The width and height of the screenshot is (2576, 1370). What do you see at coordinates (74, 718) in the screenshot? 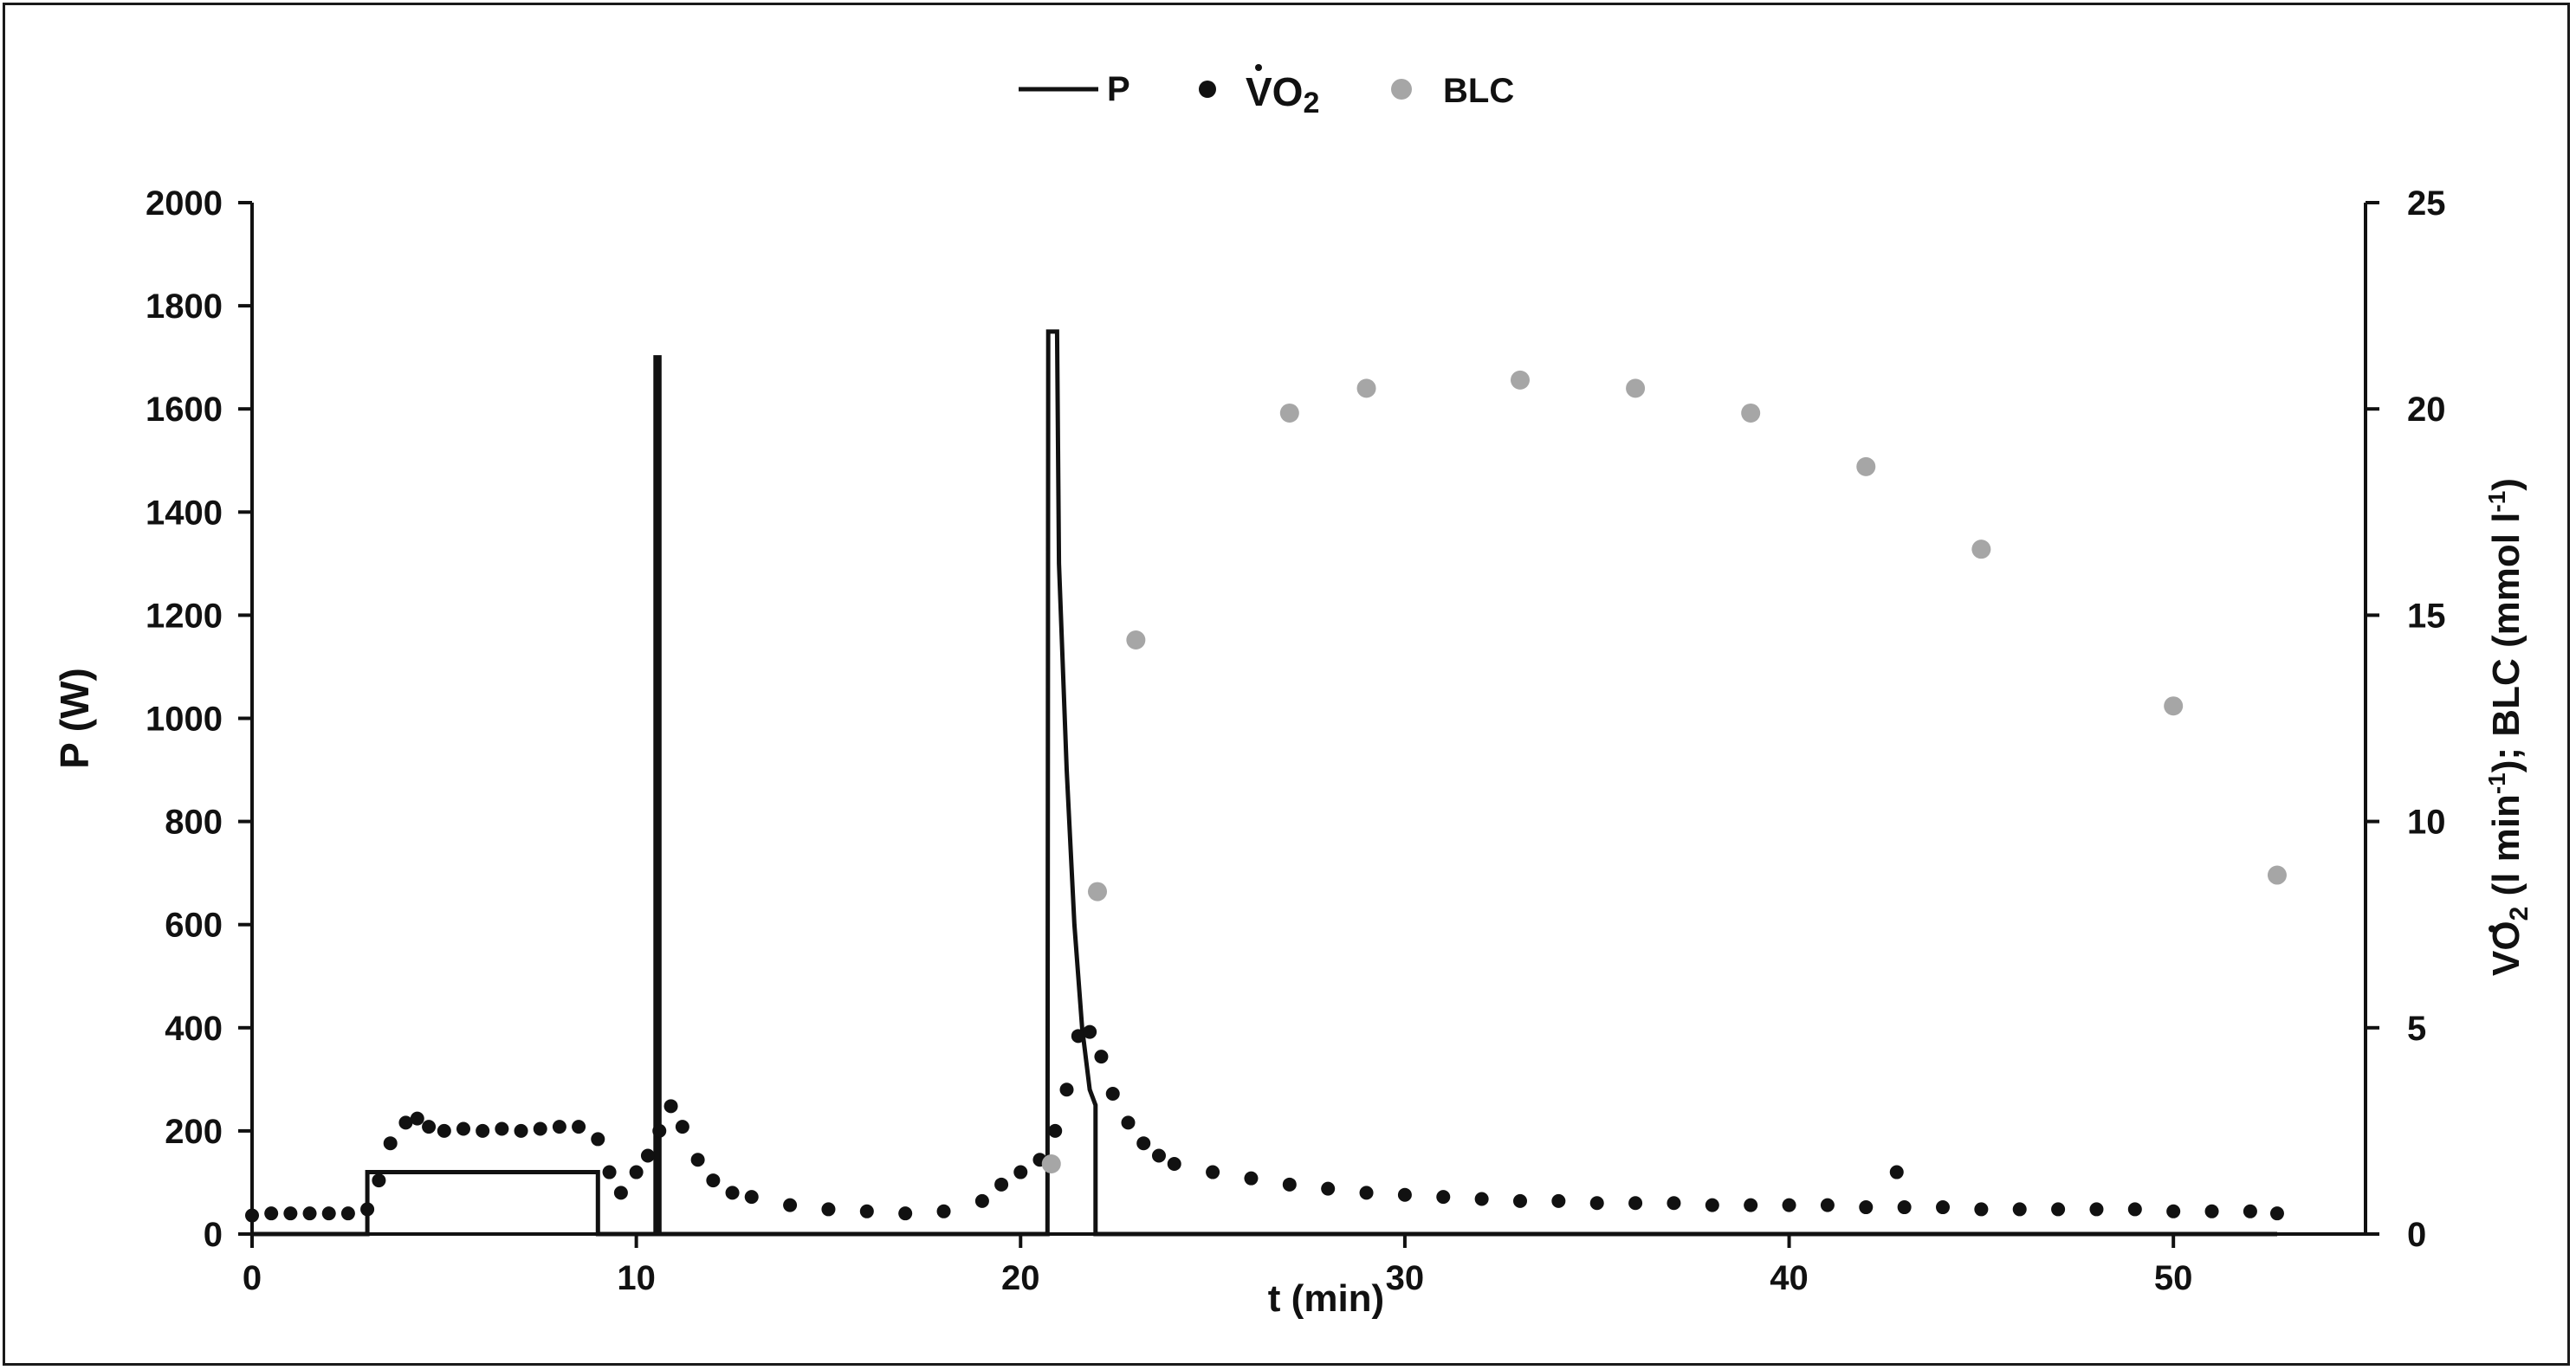
I see `y-axis-left-label: P (W)` at bounding box center [74, 718].